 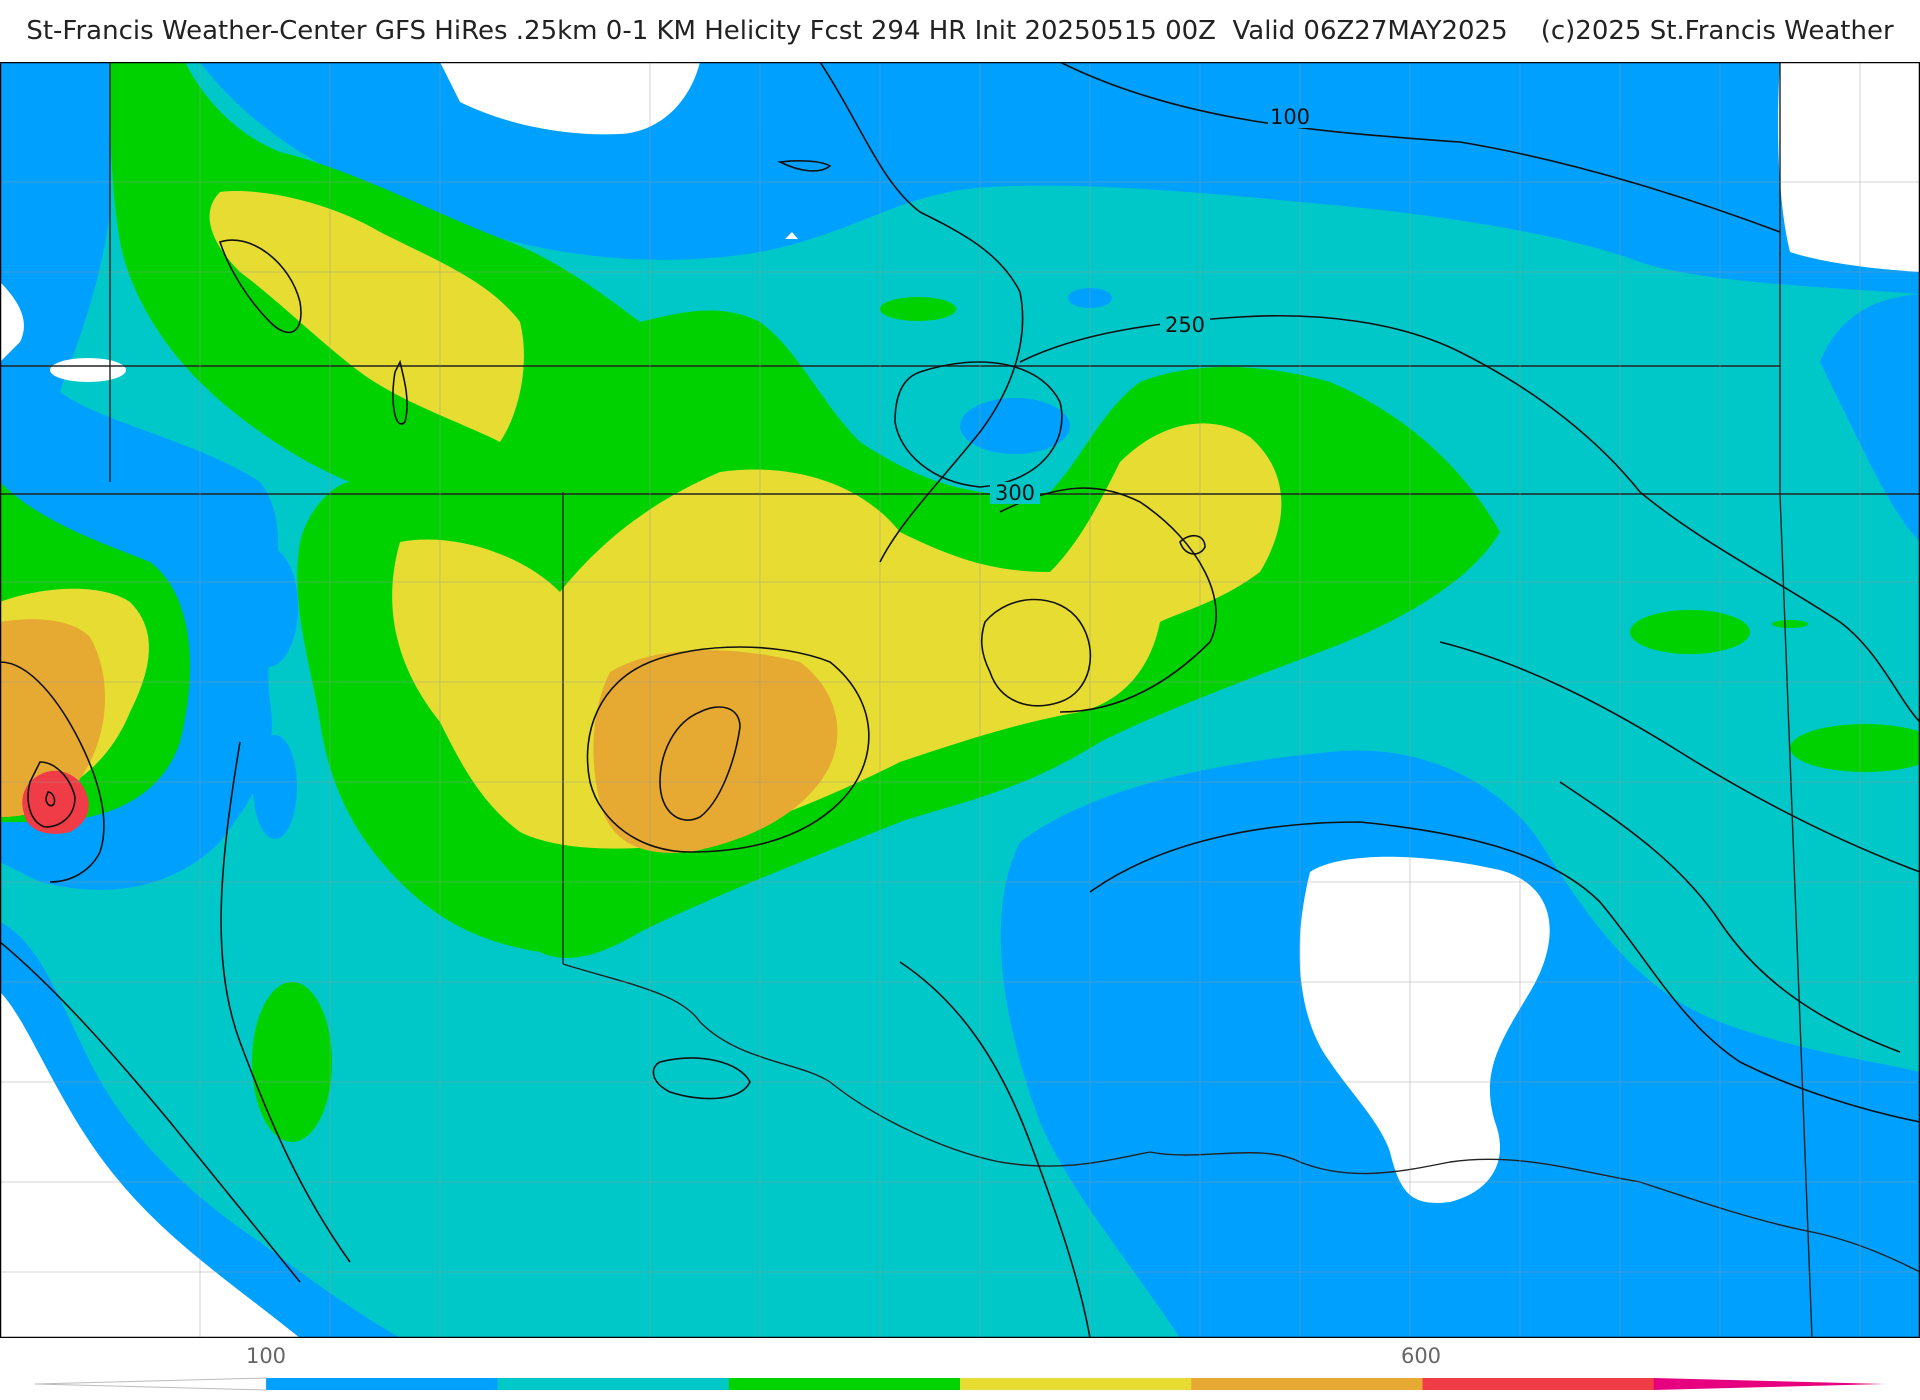 What do you see at coordinates (292, 1062) in the screenshot?
I see `green-blob-southwest` at bounding box center [292, 1062].